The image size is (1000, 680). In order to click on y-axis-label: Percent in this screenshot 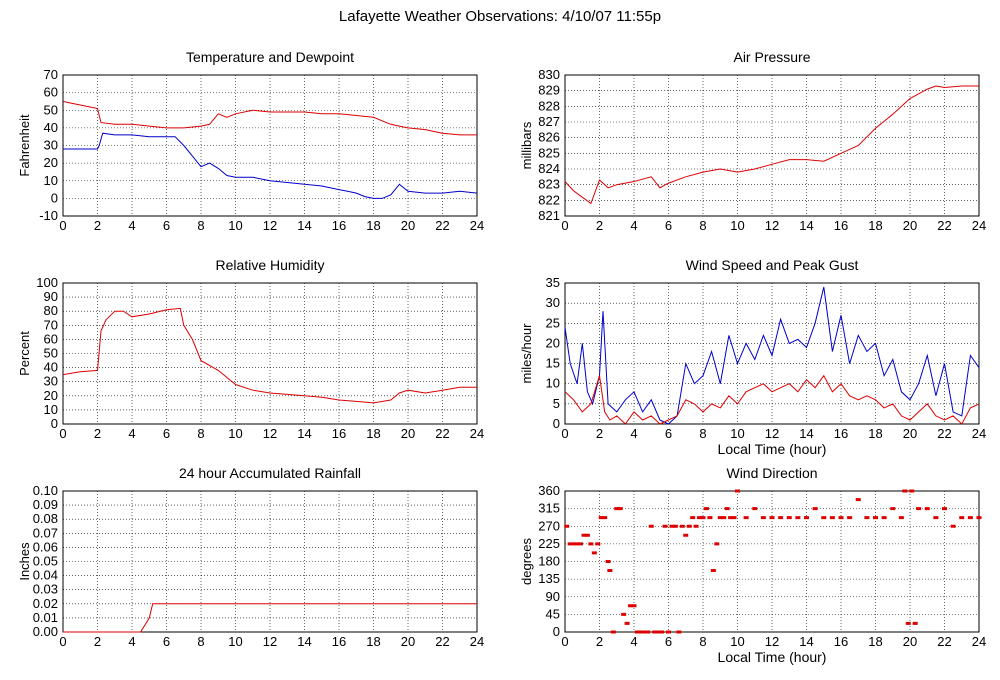, I will do `click(24, 353)`.